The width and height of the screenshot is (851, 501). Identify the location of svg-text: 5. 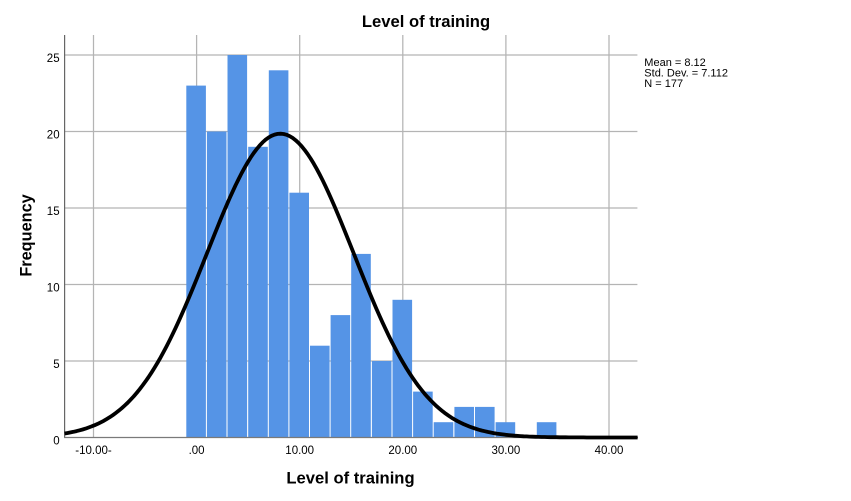
(56, 365).